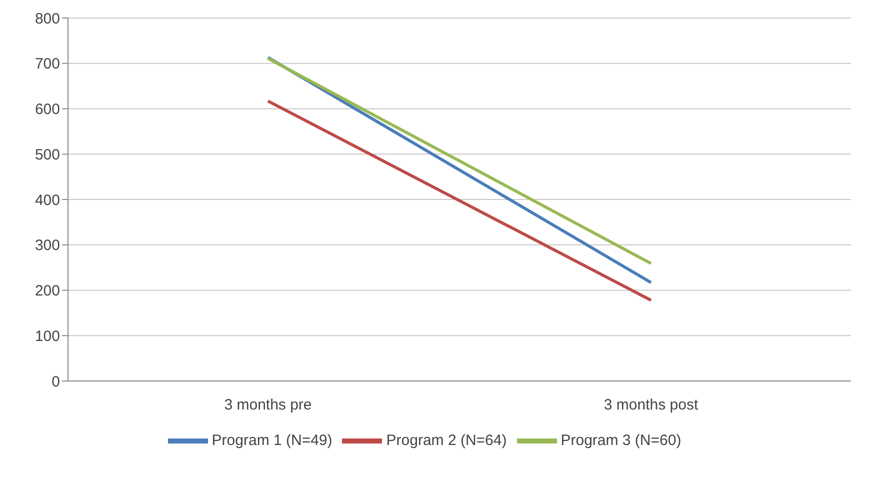 The image size is (879, 479). What do you see at coordinates (268, 405) in the screenshot?
I see `x-tick-label: 3 months pre` at bounding box center [268, 405].